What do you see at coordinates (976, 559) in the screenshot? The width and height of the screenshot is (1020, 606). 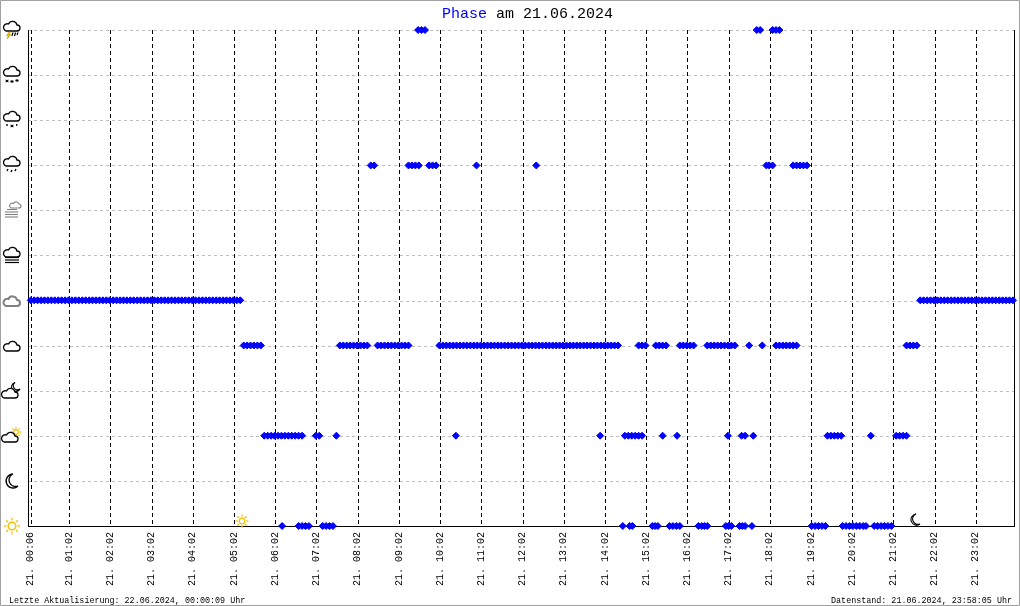 I see `x-tick-label: 21. 23:02` at bounding box center [976, 559].